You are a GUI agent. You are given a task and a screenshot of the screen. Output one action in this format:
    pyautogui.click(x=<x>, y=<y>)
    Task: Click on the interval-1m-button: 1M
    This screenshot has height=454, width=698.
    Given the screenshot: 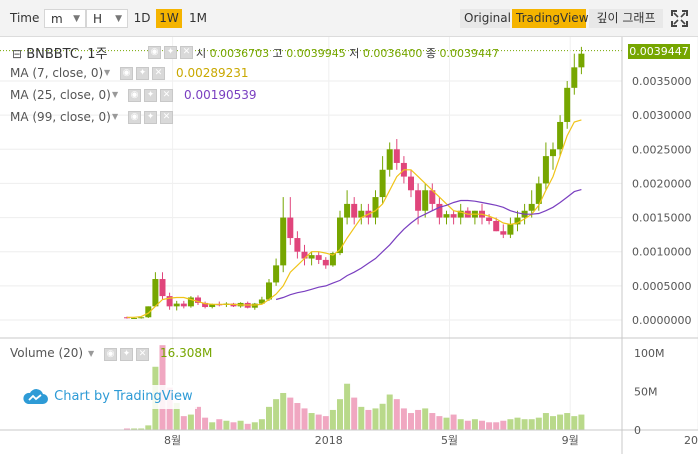 What is the action you would take?
    pyautogui.click(x=198, y=18)
    